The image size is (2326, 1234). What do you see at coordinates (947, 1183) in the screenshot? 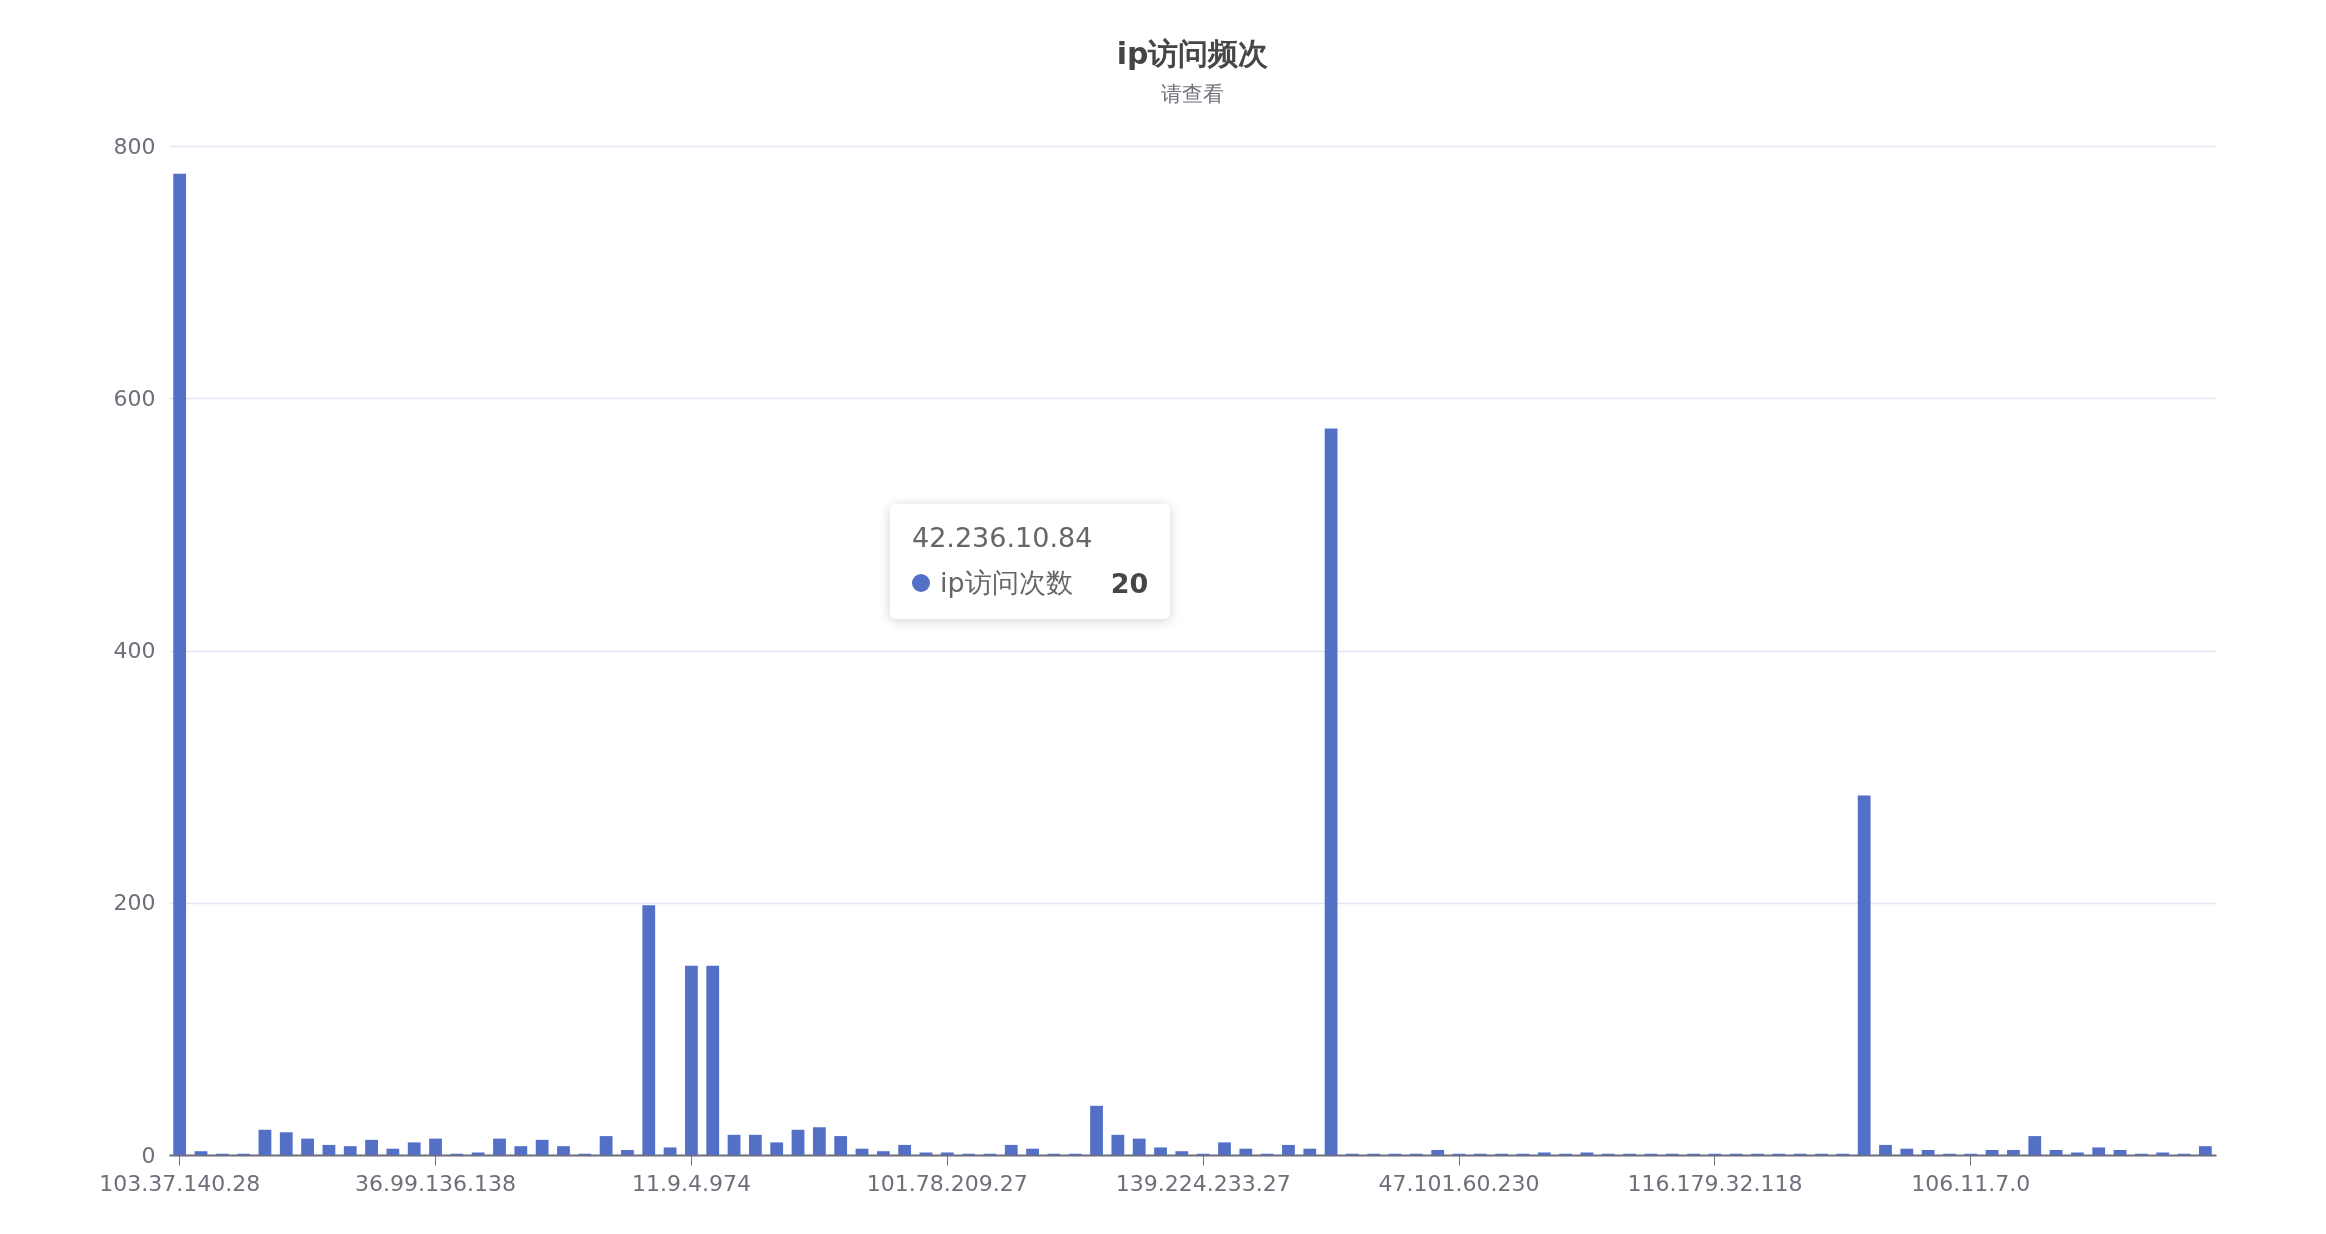
I see `x-tick-label: 101.78.209.27` at bounding box center [947, 1183].